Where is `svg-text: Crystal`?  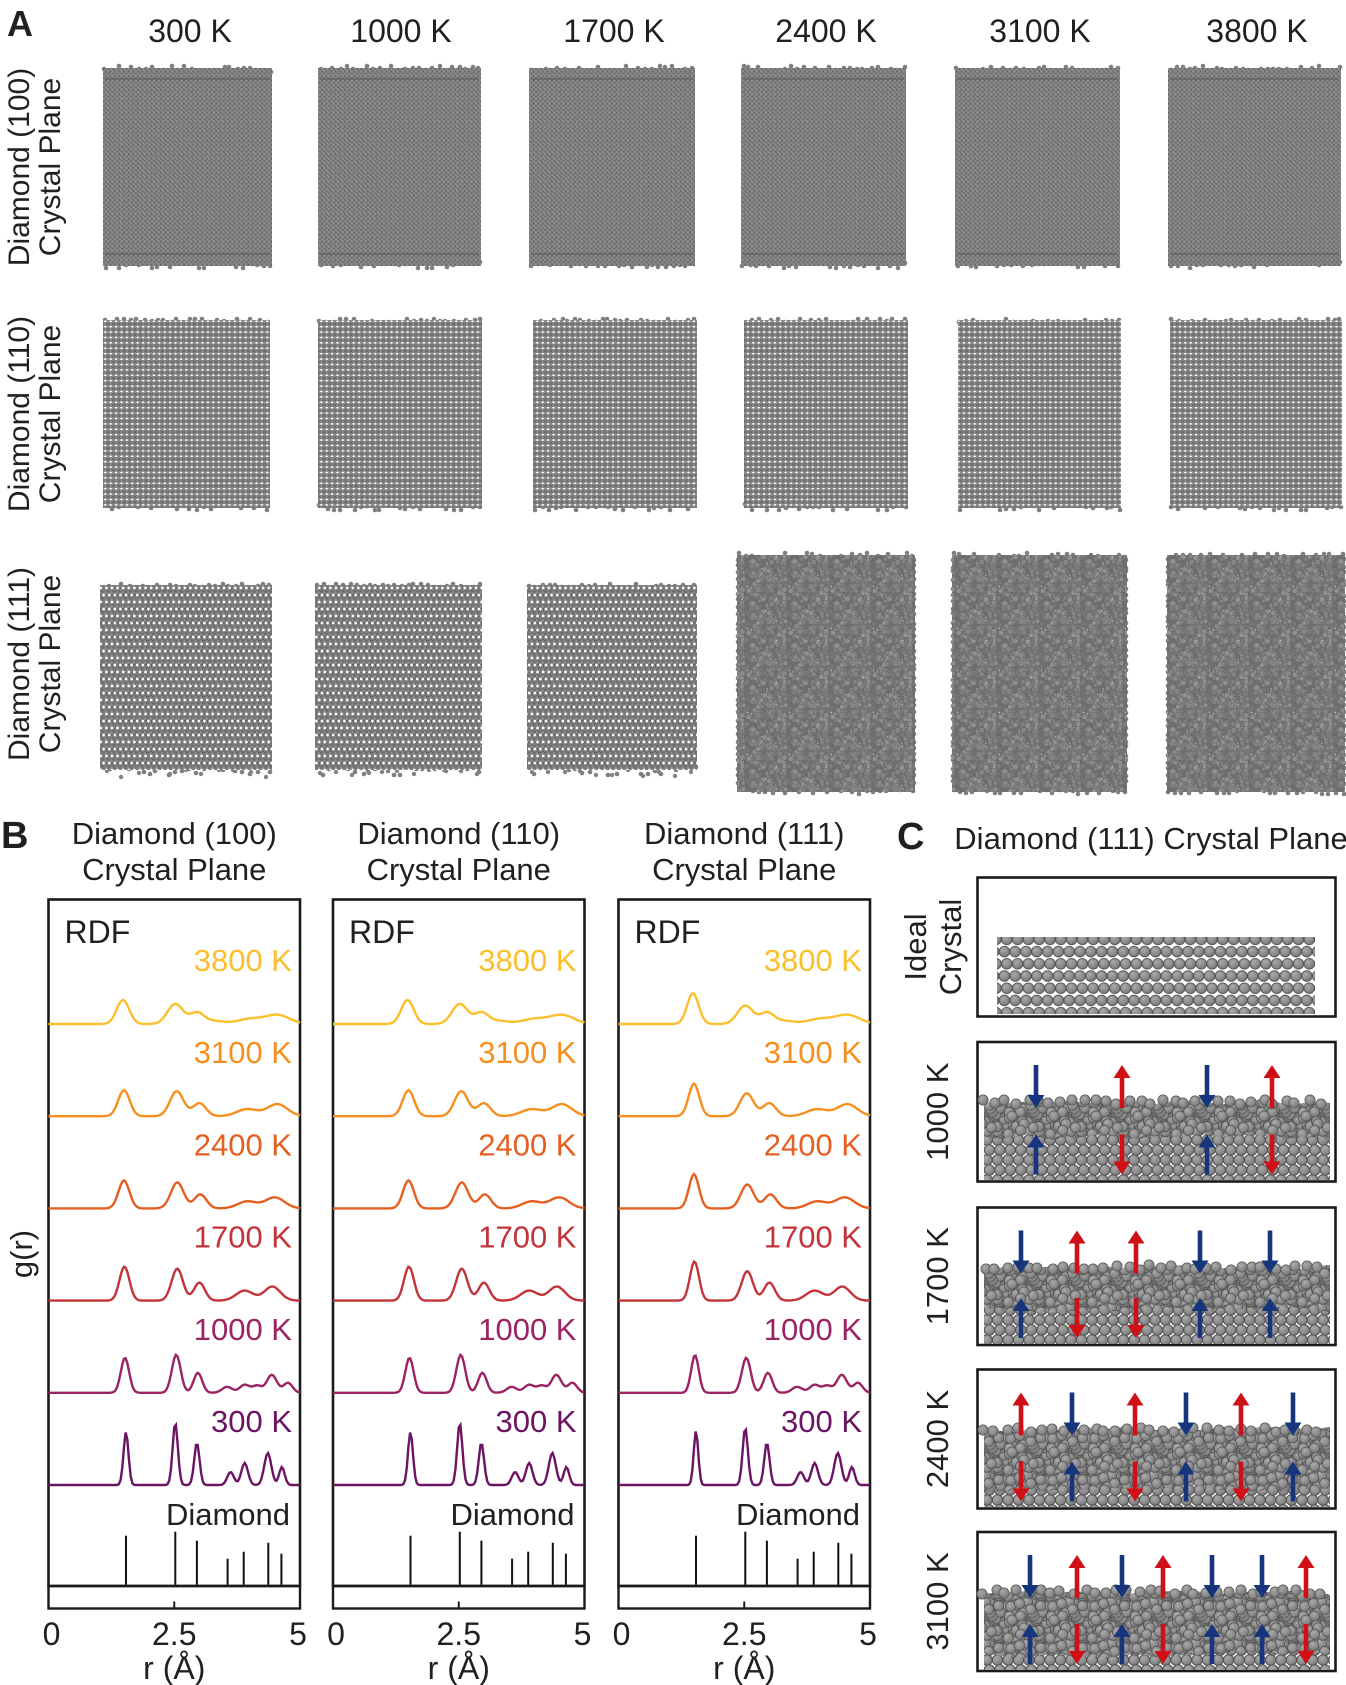
svg-text: Crystal is located at coordinates (950, 947).